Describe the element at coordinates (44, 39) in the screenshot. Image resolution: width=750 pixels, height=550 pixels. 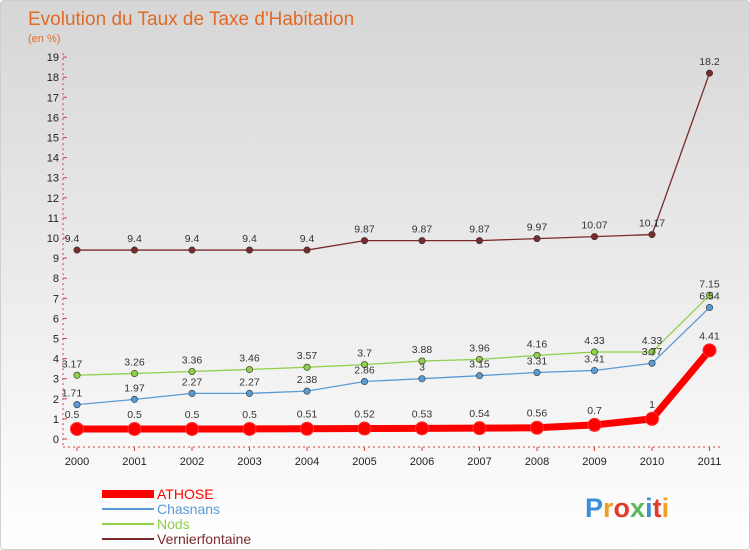
I see `chart-subtitle: (en %)` at that location.